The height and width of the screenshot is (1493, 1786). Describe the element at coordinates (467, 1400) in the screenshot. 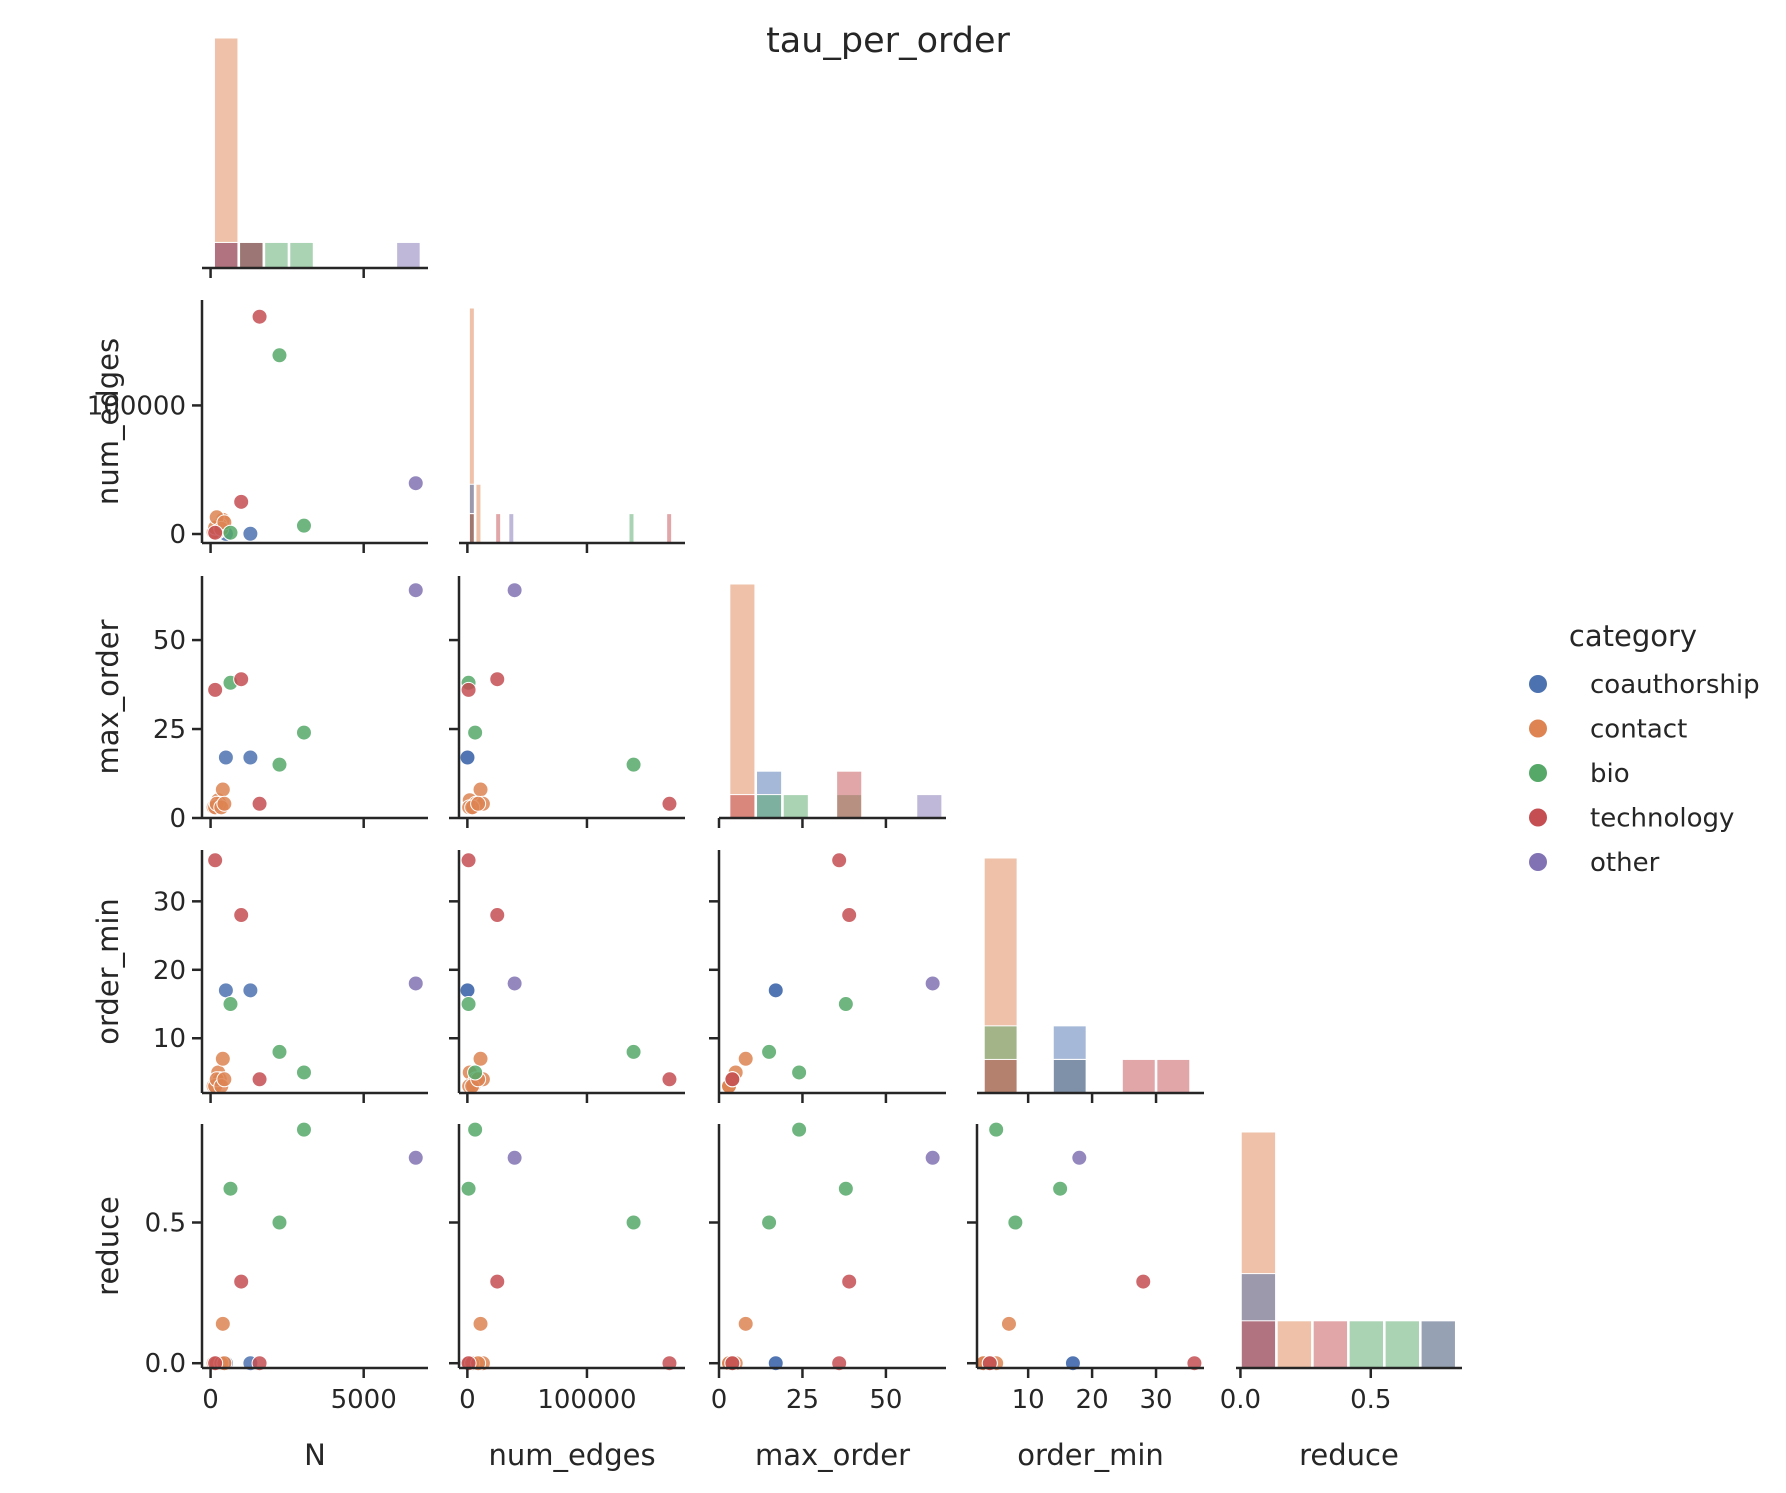

I see `x-tick-label-num-edges: 0` at that location.